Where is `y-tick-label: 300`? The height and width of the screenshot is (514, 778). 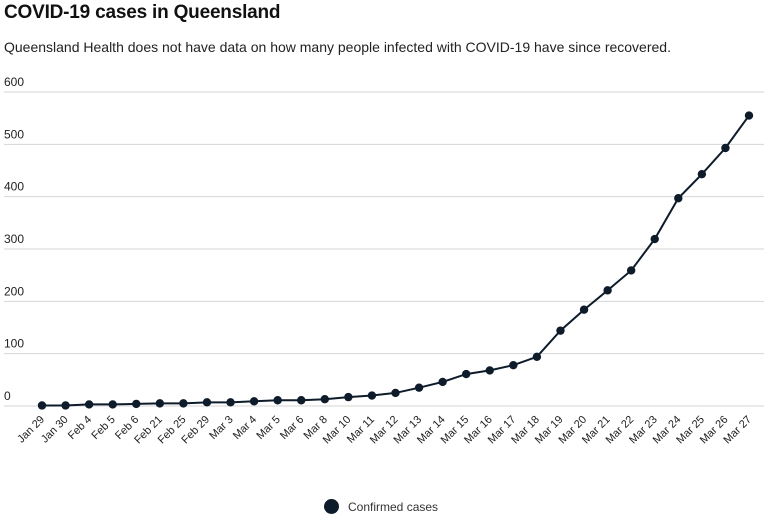
y-tick-label: 300 is located at coordinates (14, 239).